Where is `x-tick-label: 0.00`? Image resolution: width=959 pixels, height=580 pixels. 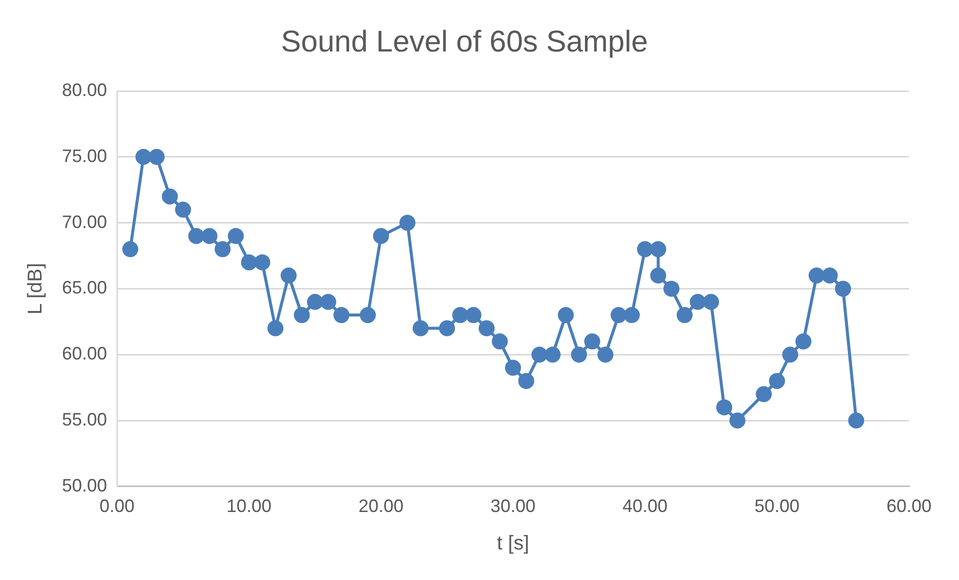 x-tick-label: 0.00 is located at coordinates (117, 506).